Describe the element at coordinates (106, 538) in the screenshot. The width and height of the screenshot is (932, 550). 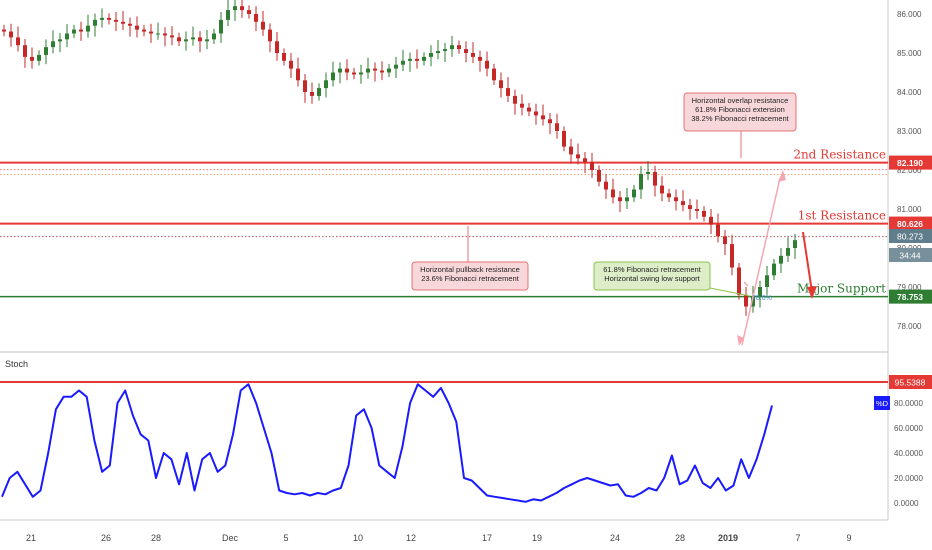
I see `time-tick-label: 26` at that location.